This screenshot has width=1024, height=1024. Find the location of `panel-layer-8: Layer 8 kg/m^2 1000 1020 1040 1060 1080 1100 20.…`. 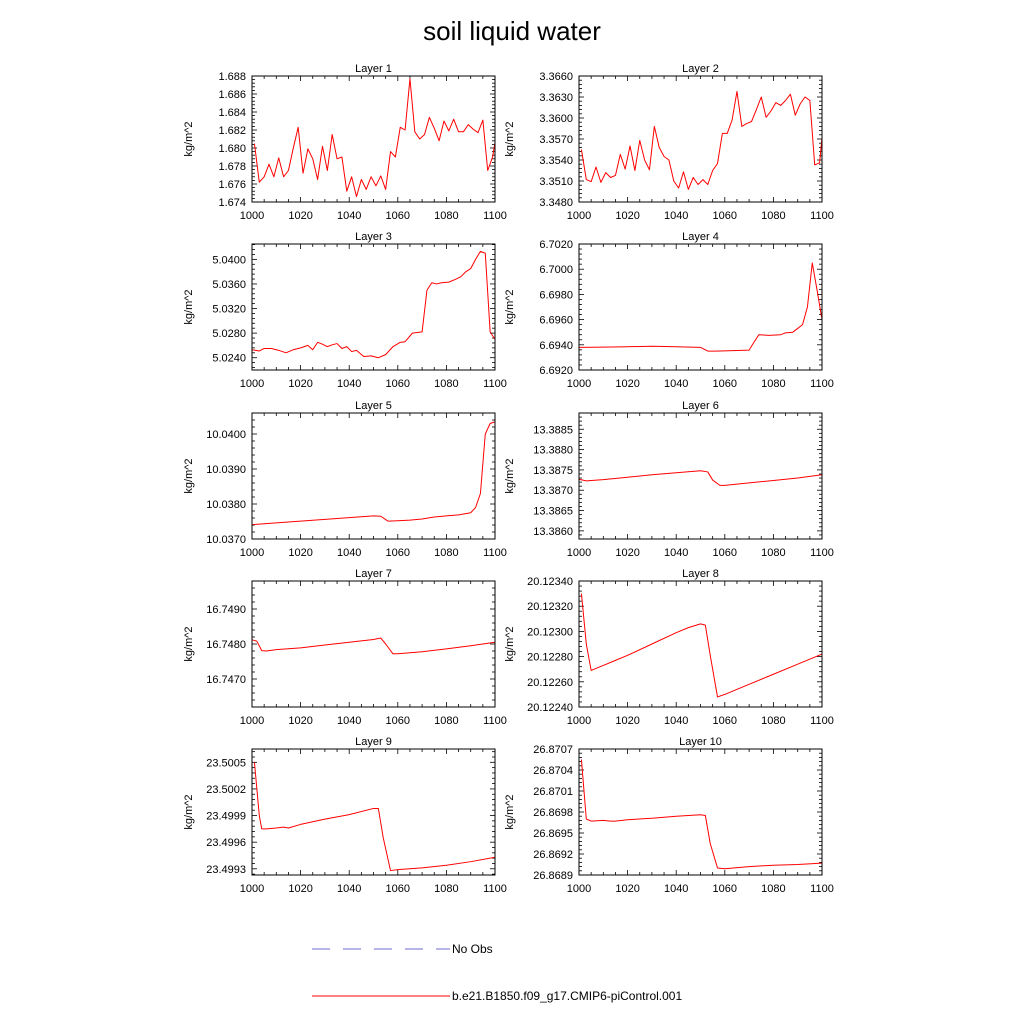

panel-layer-8: Layer 8 kg/m^2 1000 1020 1040 1060 1080 1100 20.… is located at coordinates (669, 647).